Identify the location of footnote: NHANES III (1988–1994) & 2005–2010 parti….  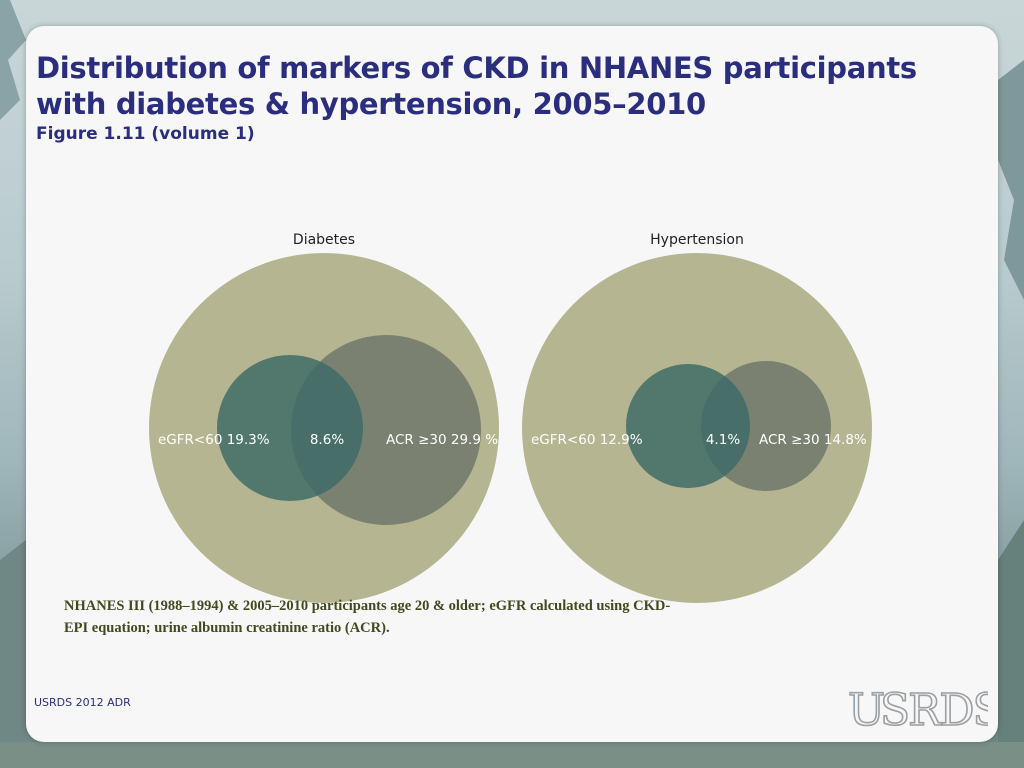
(367, 617).